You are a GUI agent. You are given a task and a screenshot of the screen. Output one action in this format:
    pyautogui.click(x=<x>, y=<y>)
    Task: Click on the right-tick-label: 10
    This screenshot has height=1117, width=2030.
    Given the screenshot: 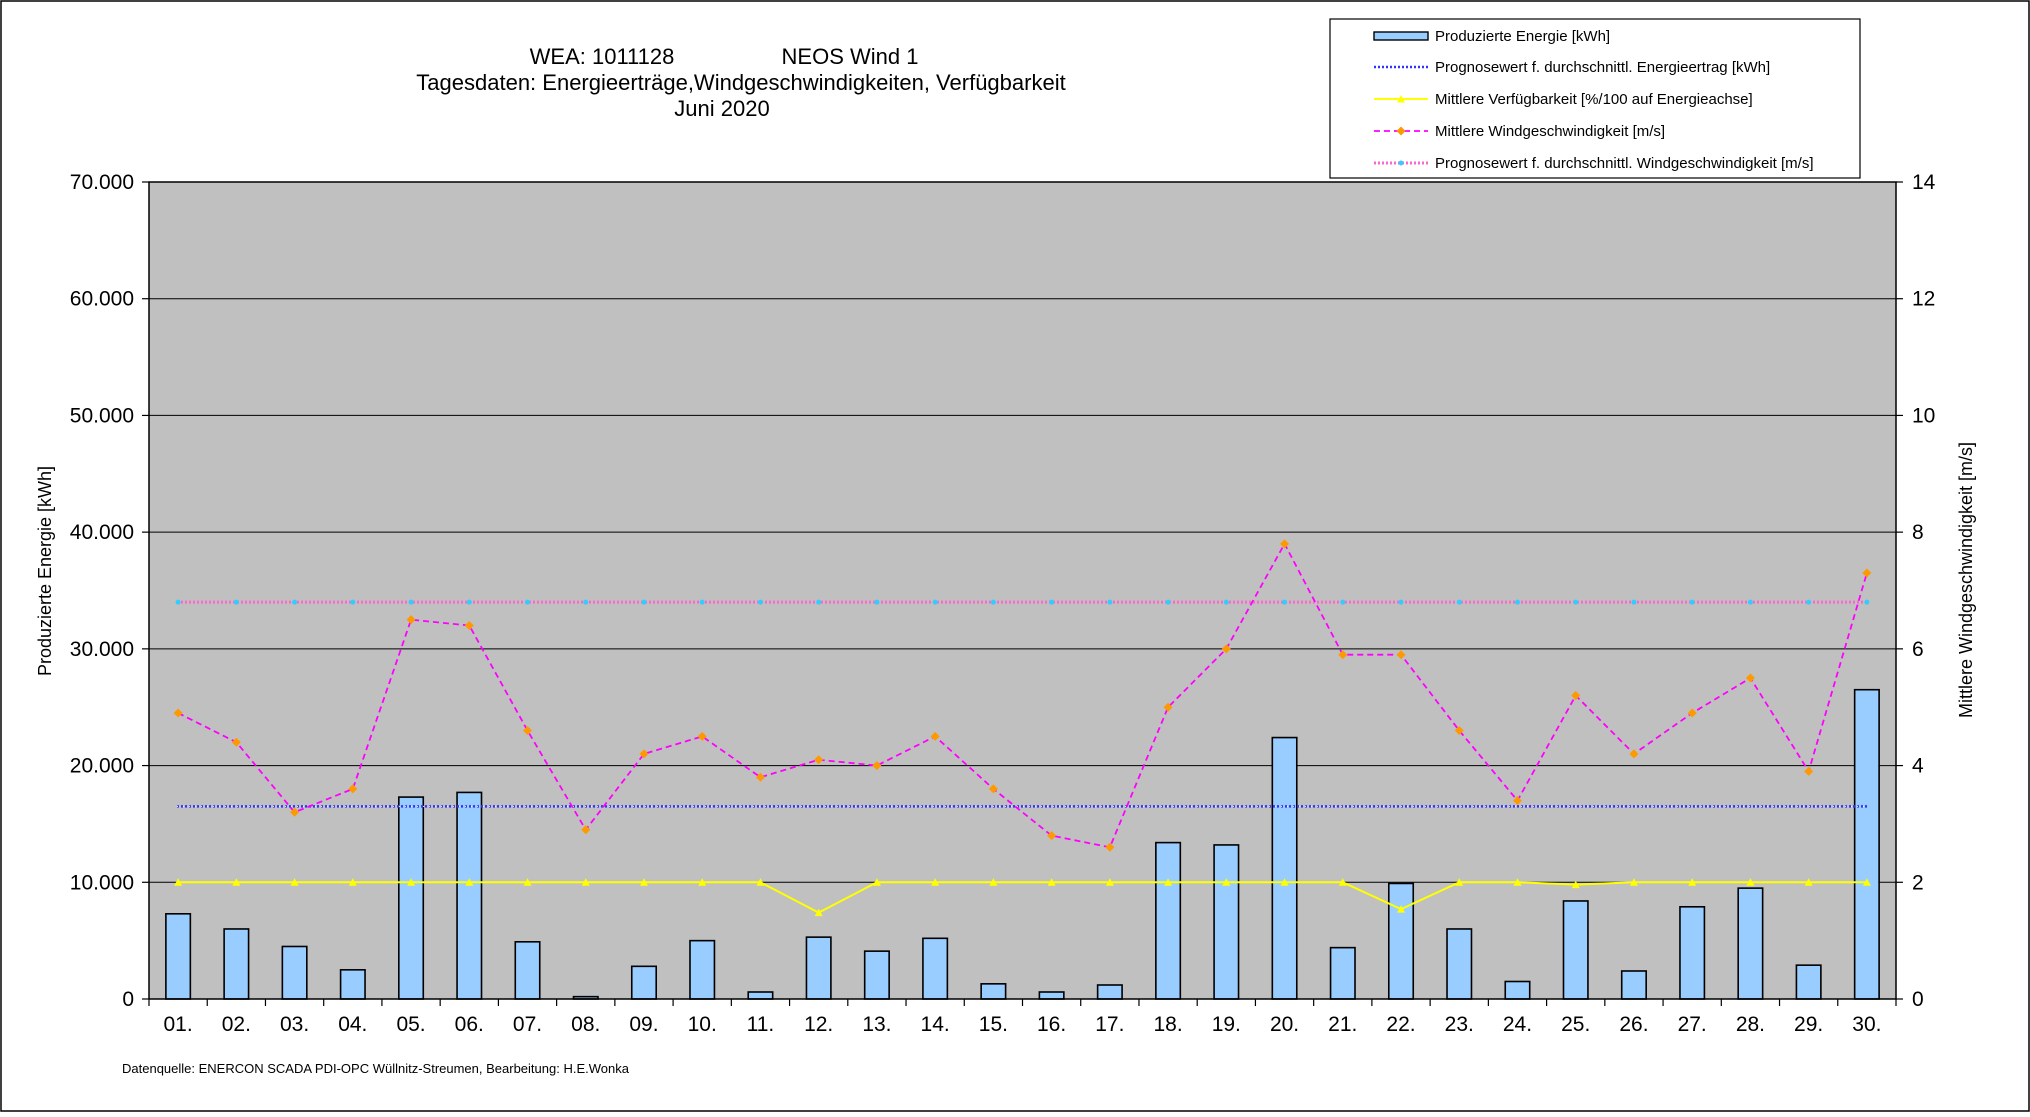 What is the action you would take?
    pyautogui.click(x=1923, y=415)
    